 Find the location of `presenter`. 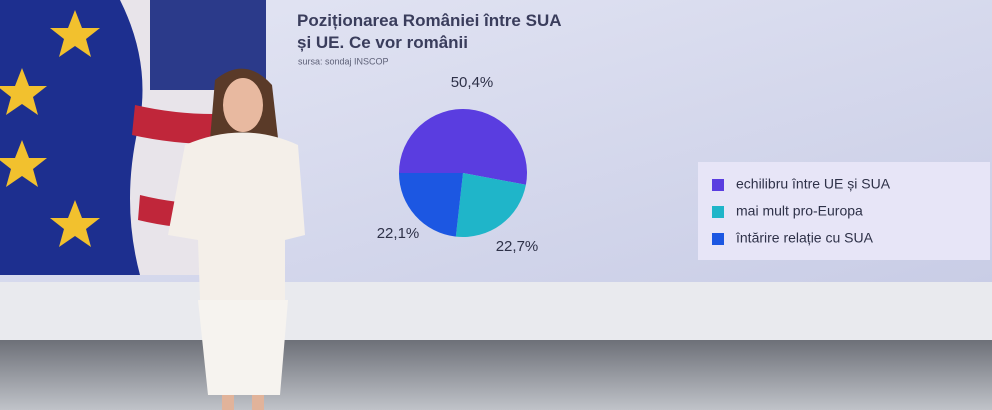

presenter is located at coordinates (236, 239).